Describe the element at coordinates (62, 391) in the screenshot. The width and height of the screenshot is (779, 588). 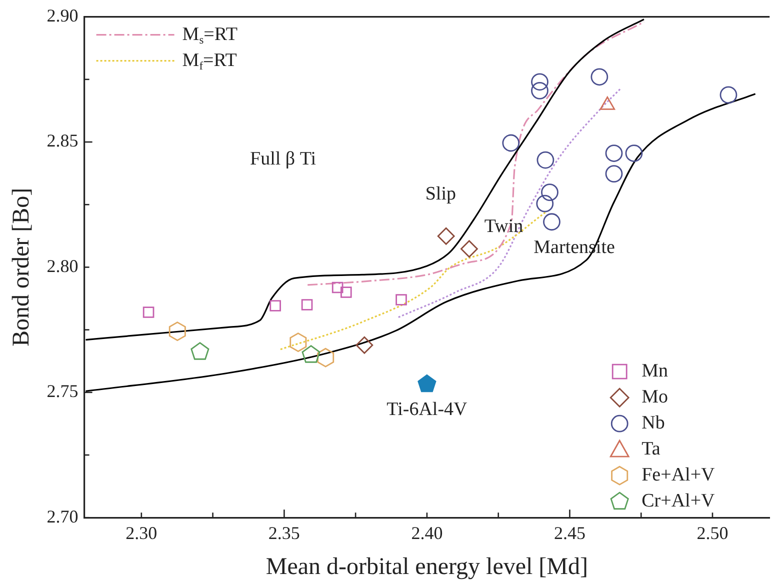
I see `y-tick-label: 2.75` at that location.